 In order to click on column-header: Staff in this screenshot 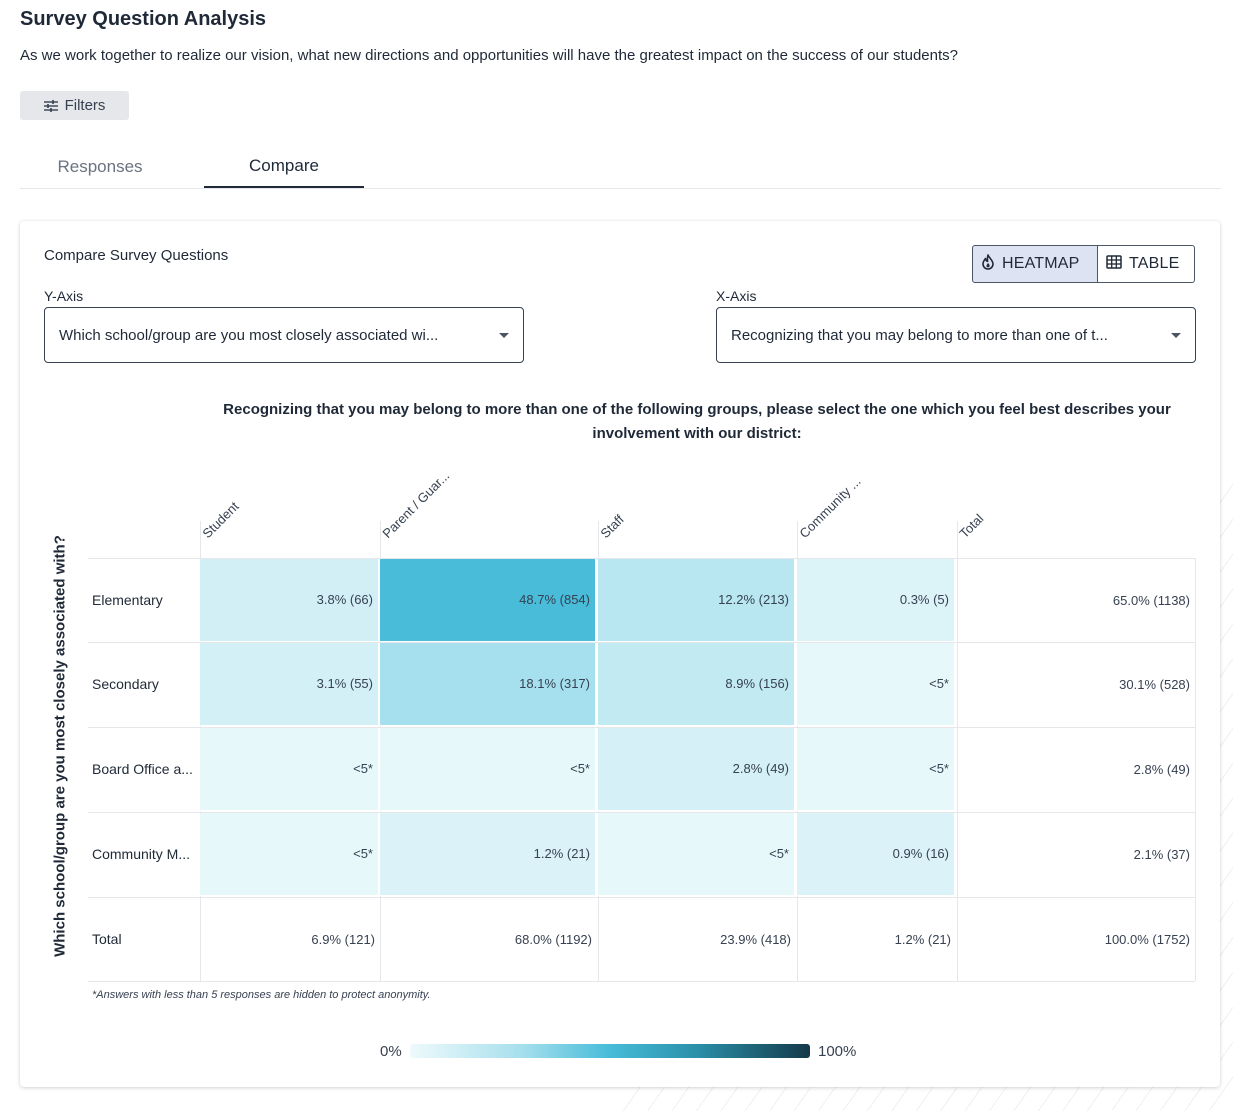, I will do `click(612, 526)`.